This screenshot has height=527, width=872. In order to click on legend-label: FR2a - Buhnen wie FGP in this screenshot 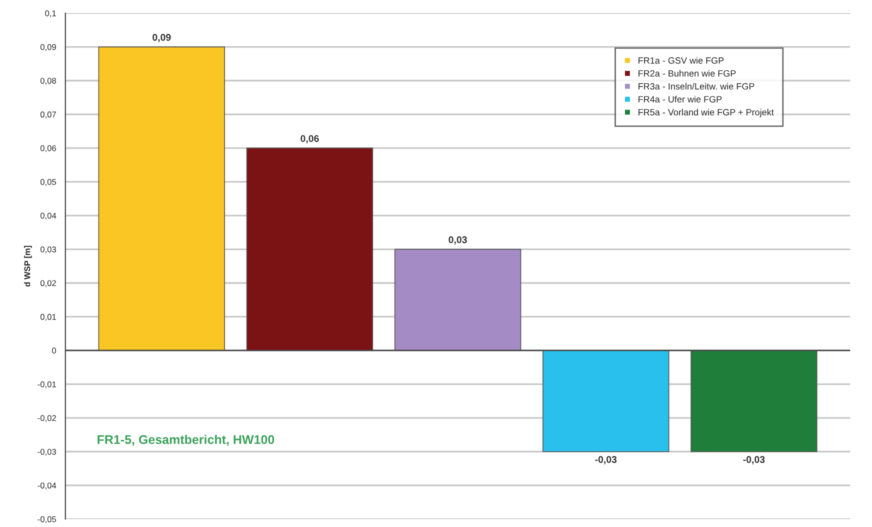, I will do `click(687, 73)`.